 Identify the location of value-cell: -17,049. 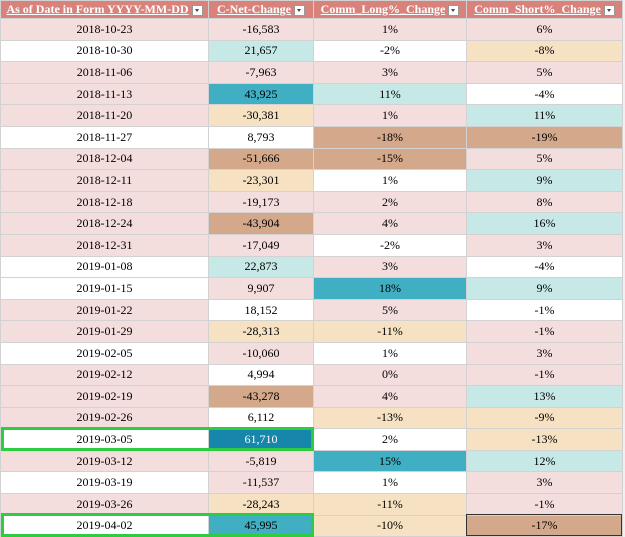
(261, 245).